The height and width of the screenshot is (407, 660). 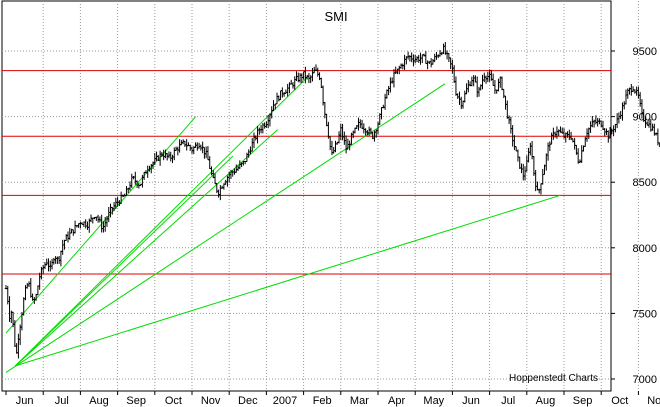 What do you see at coordinates (322, 401) in the screenshot?
I see `x-tick-label: Feb` at bounding box center [322, 401].